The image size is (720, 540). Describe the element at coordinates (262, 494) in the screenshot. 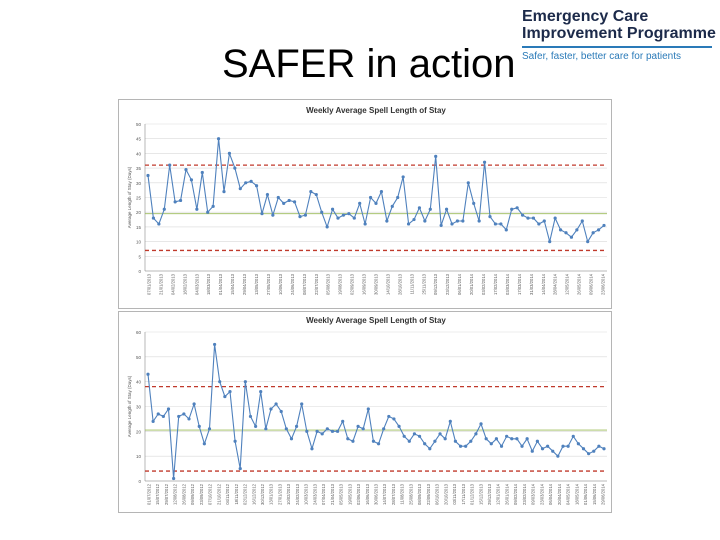

I see `x-tick-label: 30/12/2012` at that location.